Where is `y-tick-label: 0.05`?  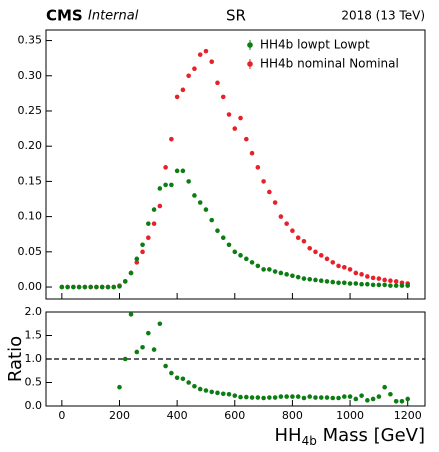 y-tick-label: 0.05 is located at coordinates (30, 251).